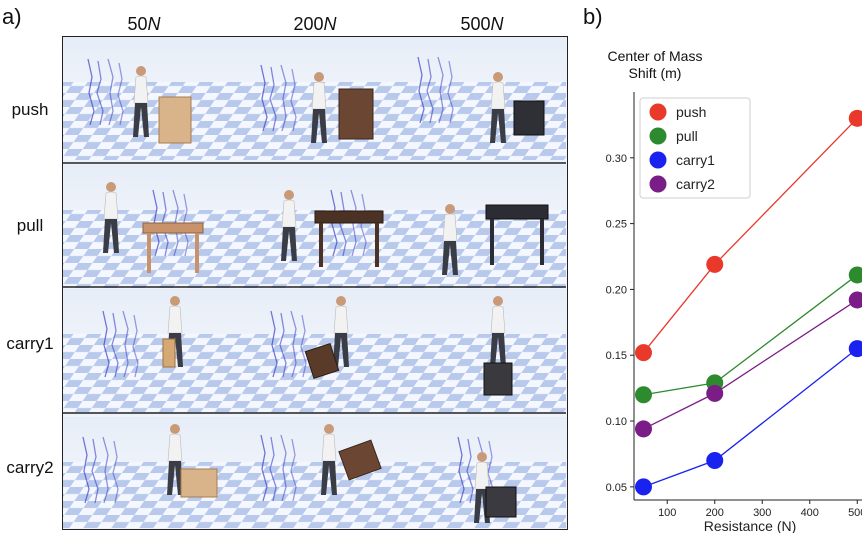 The width and height of the screenshot is (862, 533). What do you see at coordinates (658, 160) in the screenshot?
I see `legend-marker-carry1` at bounding box center [658, 160].